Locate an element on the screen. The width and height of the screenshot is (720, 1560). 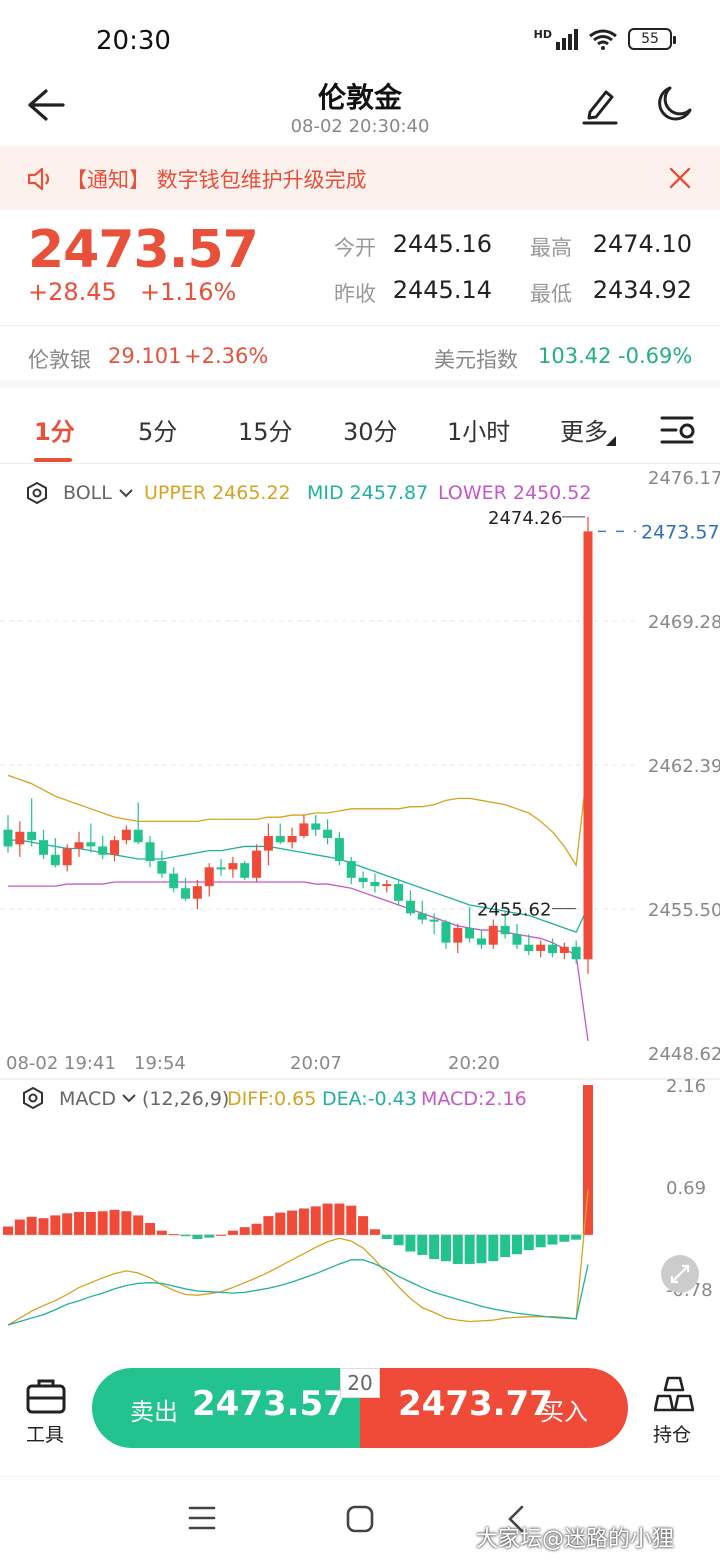
y-tick-label: 2455.50 is located at coordinates (684, 910).